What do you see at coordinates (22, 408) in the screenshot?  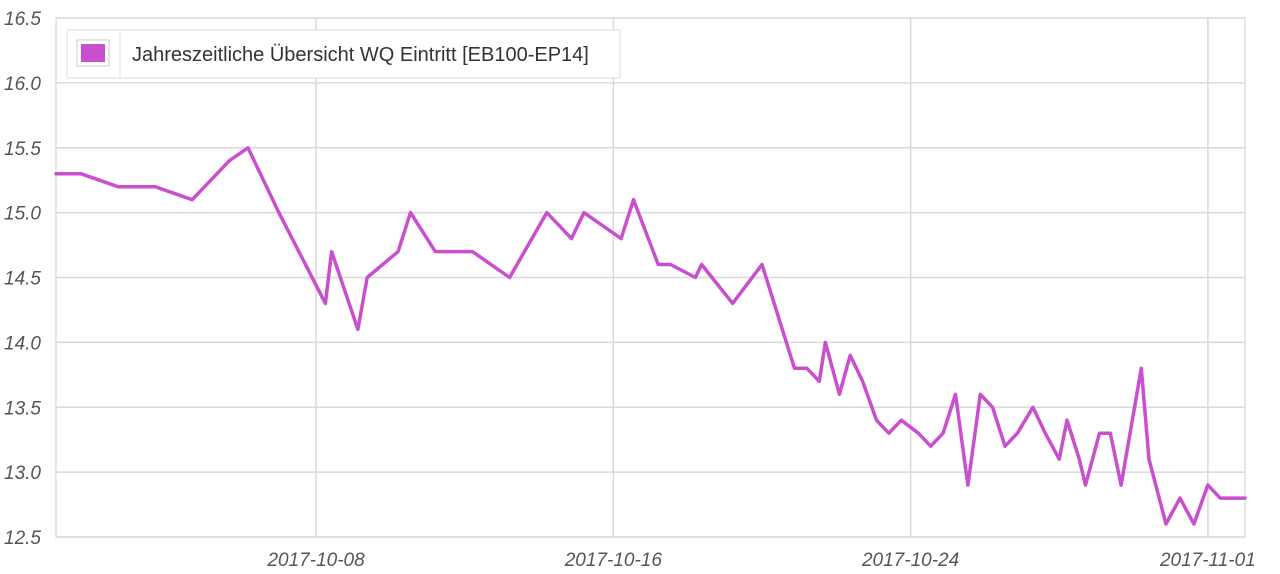 I see `y-tick-label: 13.5` at bounding box center [22, 408].